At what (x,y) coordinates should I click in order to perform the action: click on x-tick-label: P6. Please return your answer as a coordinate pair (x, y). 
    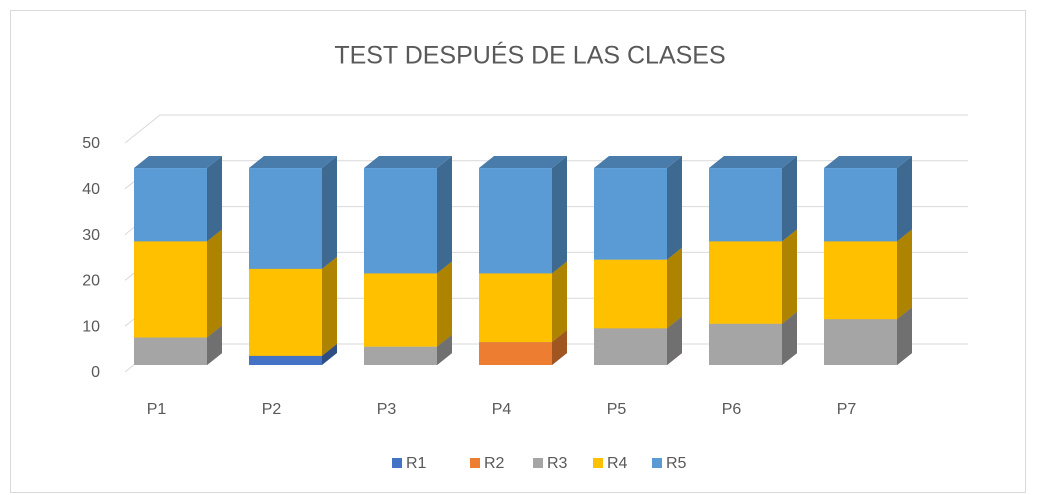
    Looking at the image, I should click on (732, 409).